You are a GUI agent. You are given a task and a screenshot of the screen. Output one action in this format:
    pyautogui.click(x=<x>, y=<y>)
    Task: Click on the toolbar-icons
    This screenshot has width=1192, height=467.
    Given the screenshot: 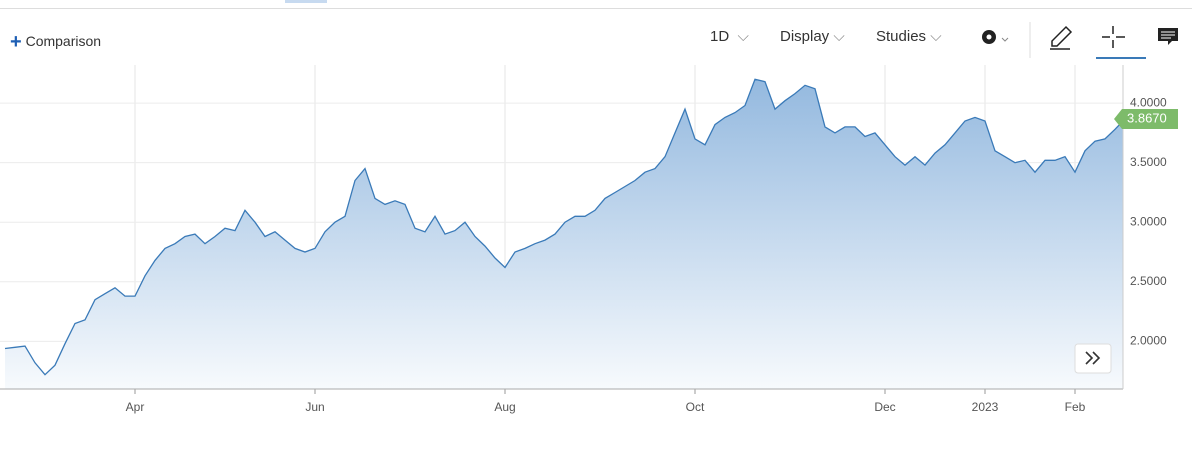 What is the action you would take?
    pyautogui.click(x=1080, y=40)
    